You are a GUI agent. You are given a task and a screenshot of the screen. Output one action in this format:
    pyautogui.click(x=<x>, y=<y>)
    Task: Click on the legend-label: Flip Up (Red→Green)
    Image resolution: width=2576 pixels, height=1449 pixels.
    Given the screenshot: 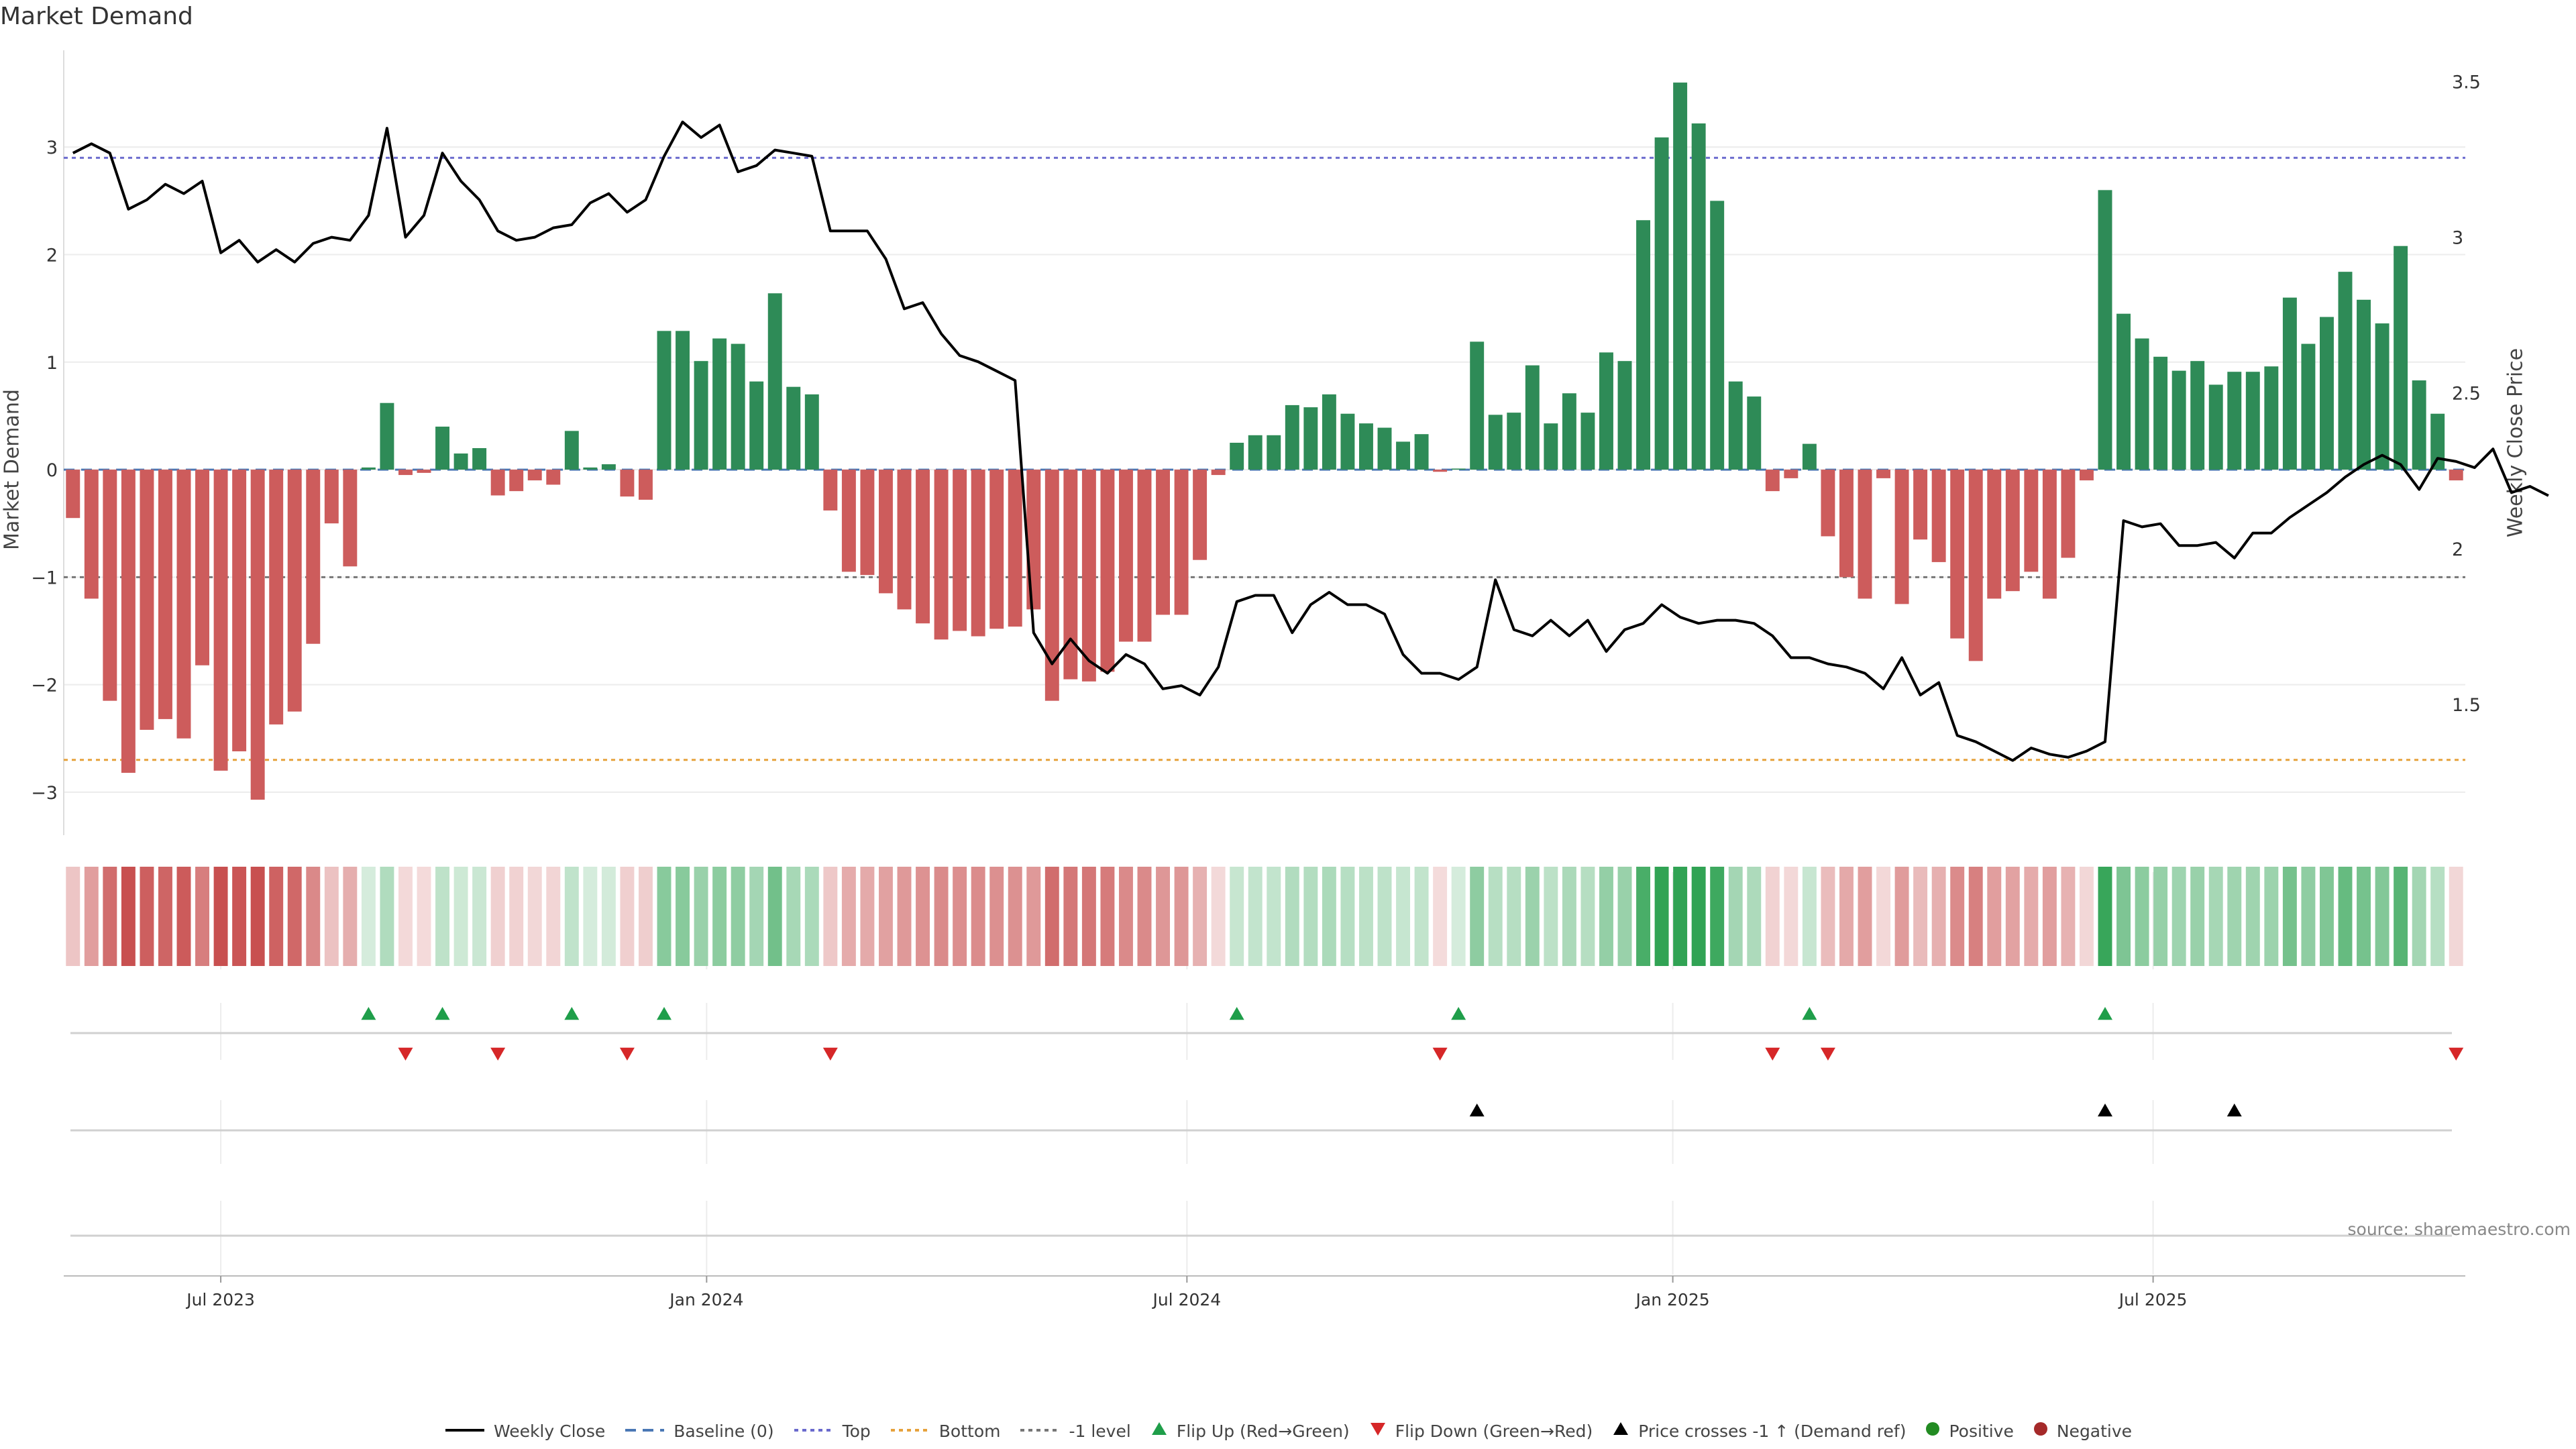 What is the action you would take?
    pyautogui.click(x=1263, y=1431)
    